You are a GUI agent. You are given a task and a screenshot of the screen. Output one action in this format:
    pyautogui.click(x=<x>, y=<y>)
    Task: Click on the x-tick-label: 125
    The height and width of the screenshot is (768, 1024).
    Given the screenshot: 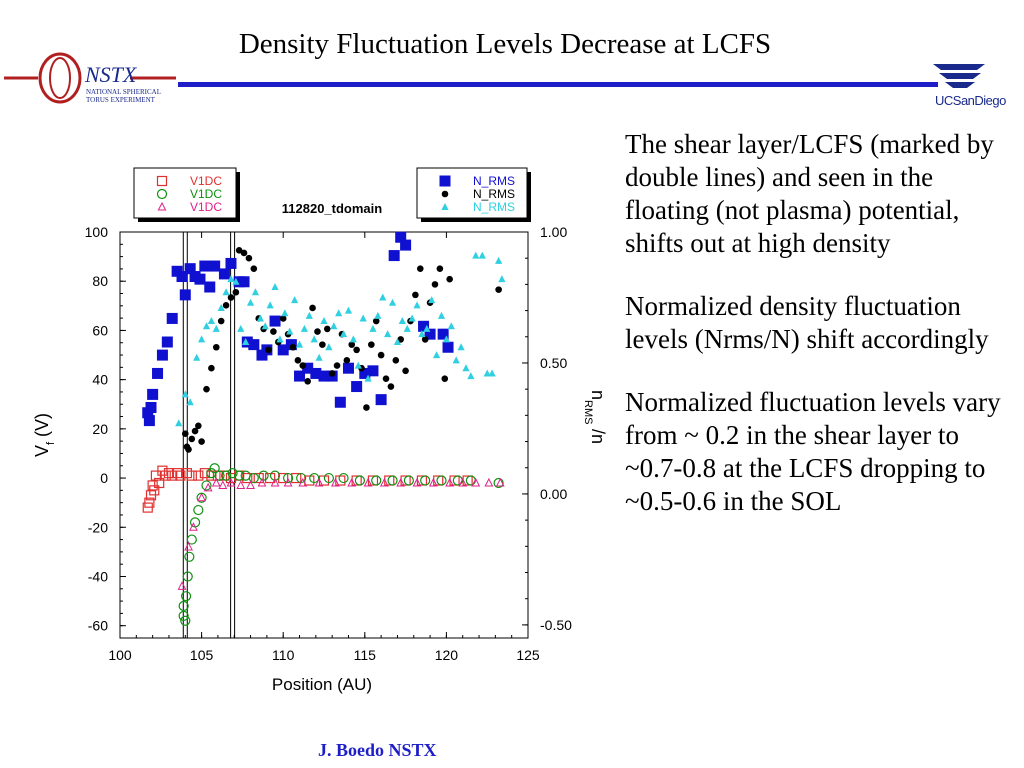 What is the action you would take?
    pyautogui.click(x=528, y=655)
    